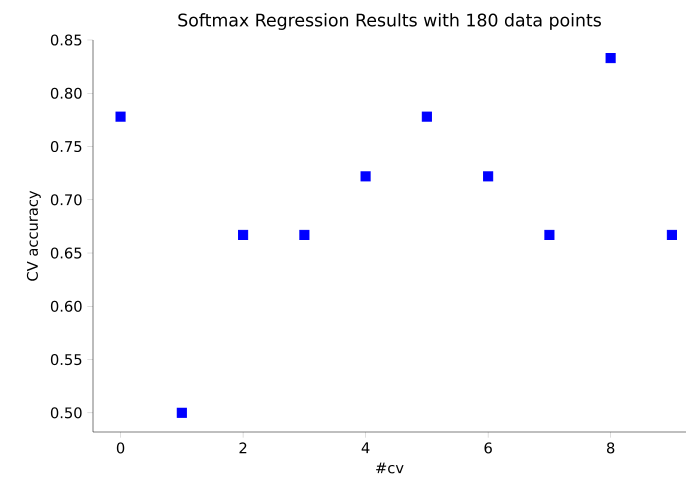 The width and height of the screenshot is (689, 491). What do you see at coordinates (66, 306) in the screenshot?
I see `y-tick-label: 0.60` at bounding box center [66, 306].